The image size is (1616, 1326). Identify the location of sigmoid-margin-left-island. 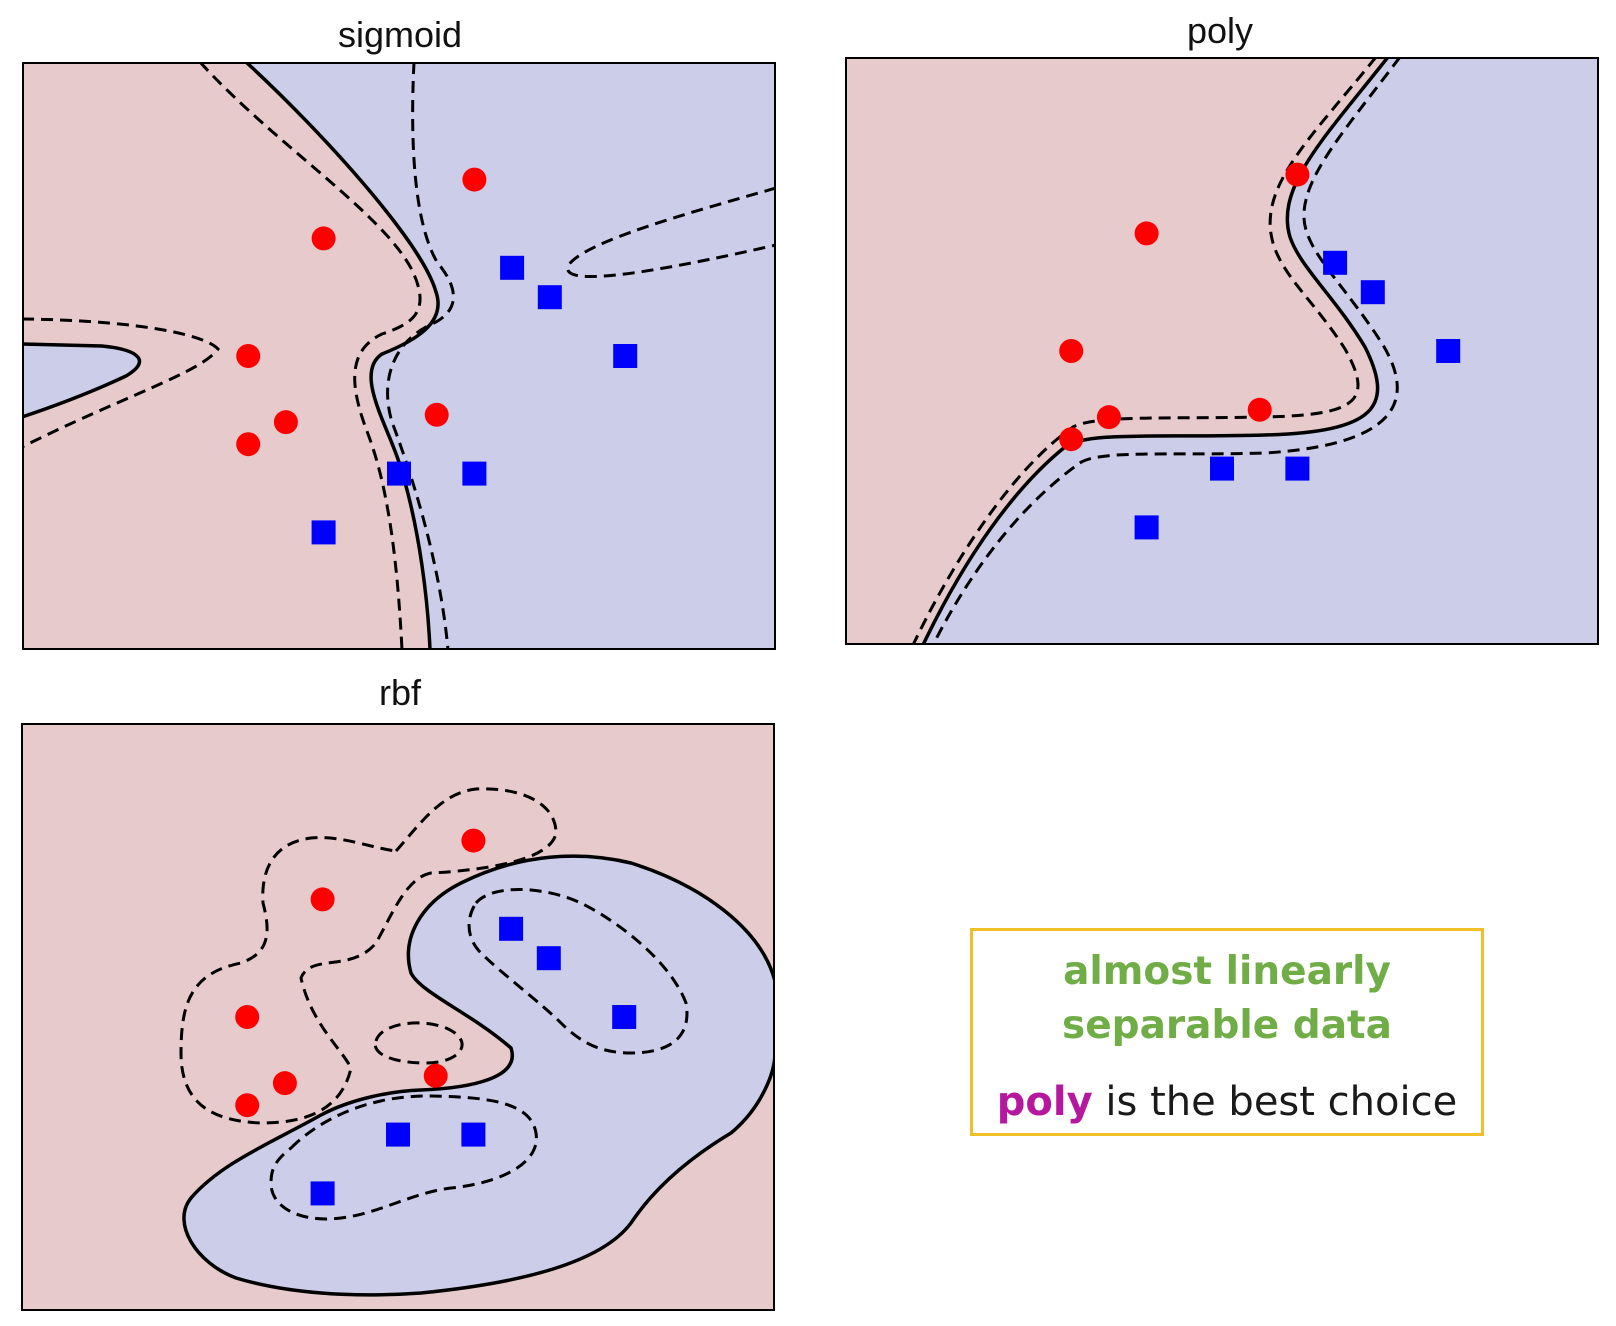
(121, 383).